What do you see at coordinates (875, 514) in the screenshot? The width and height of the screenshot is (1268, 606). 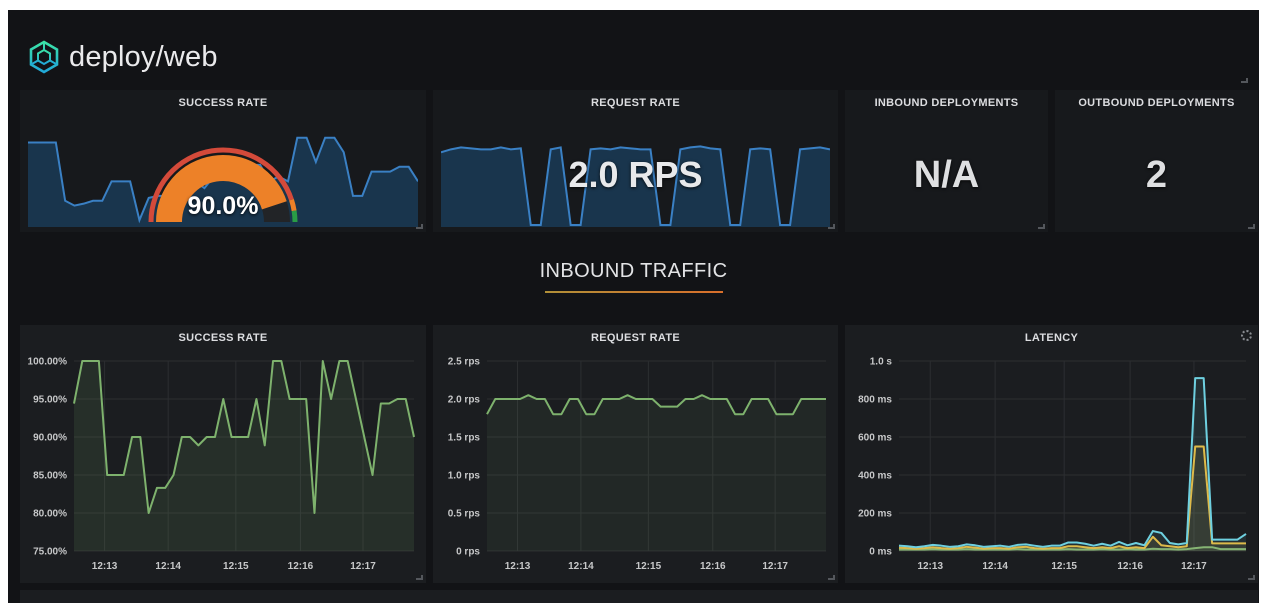 I see `svg-text: 200 ms` at bounding box center [875, 514].